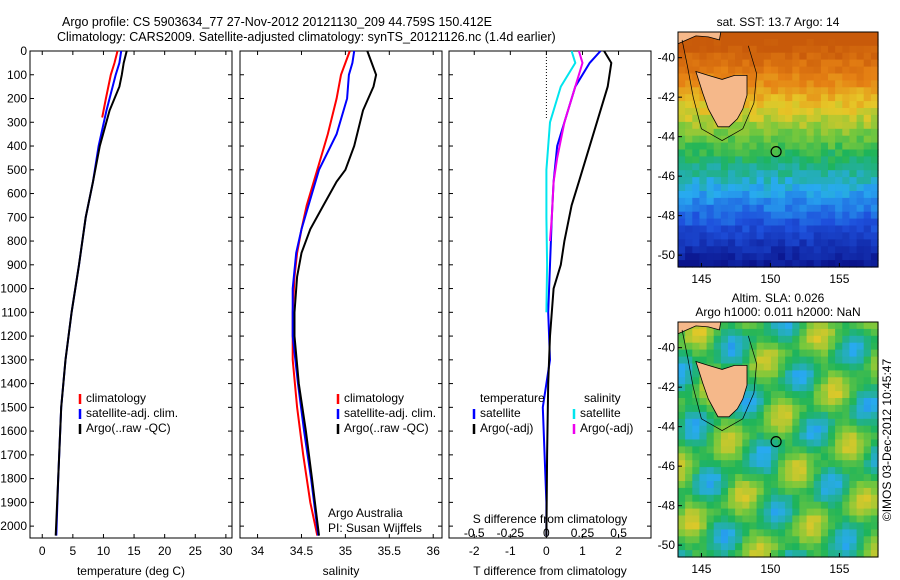 The image size is (900, 580). I want to click on x-tick-label: 2, so click(618, 551).